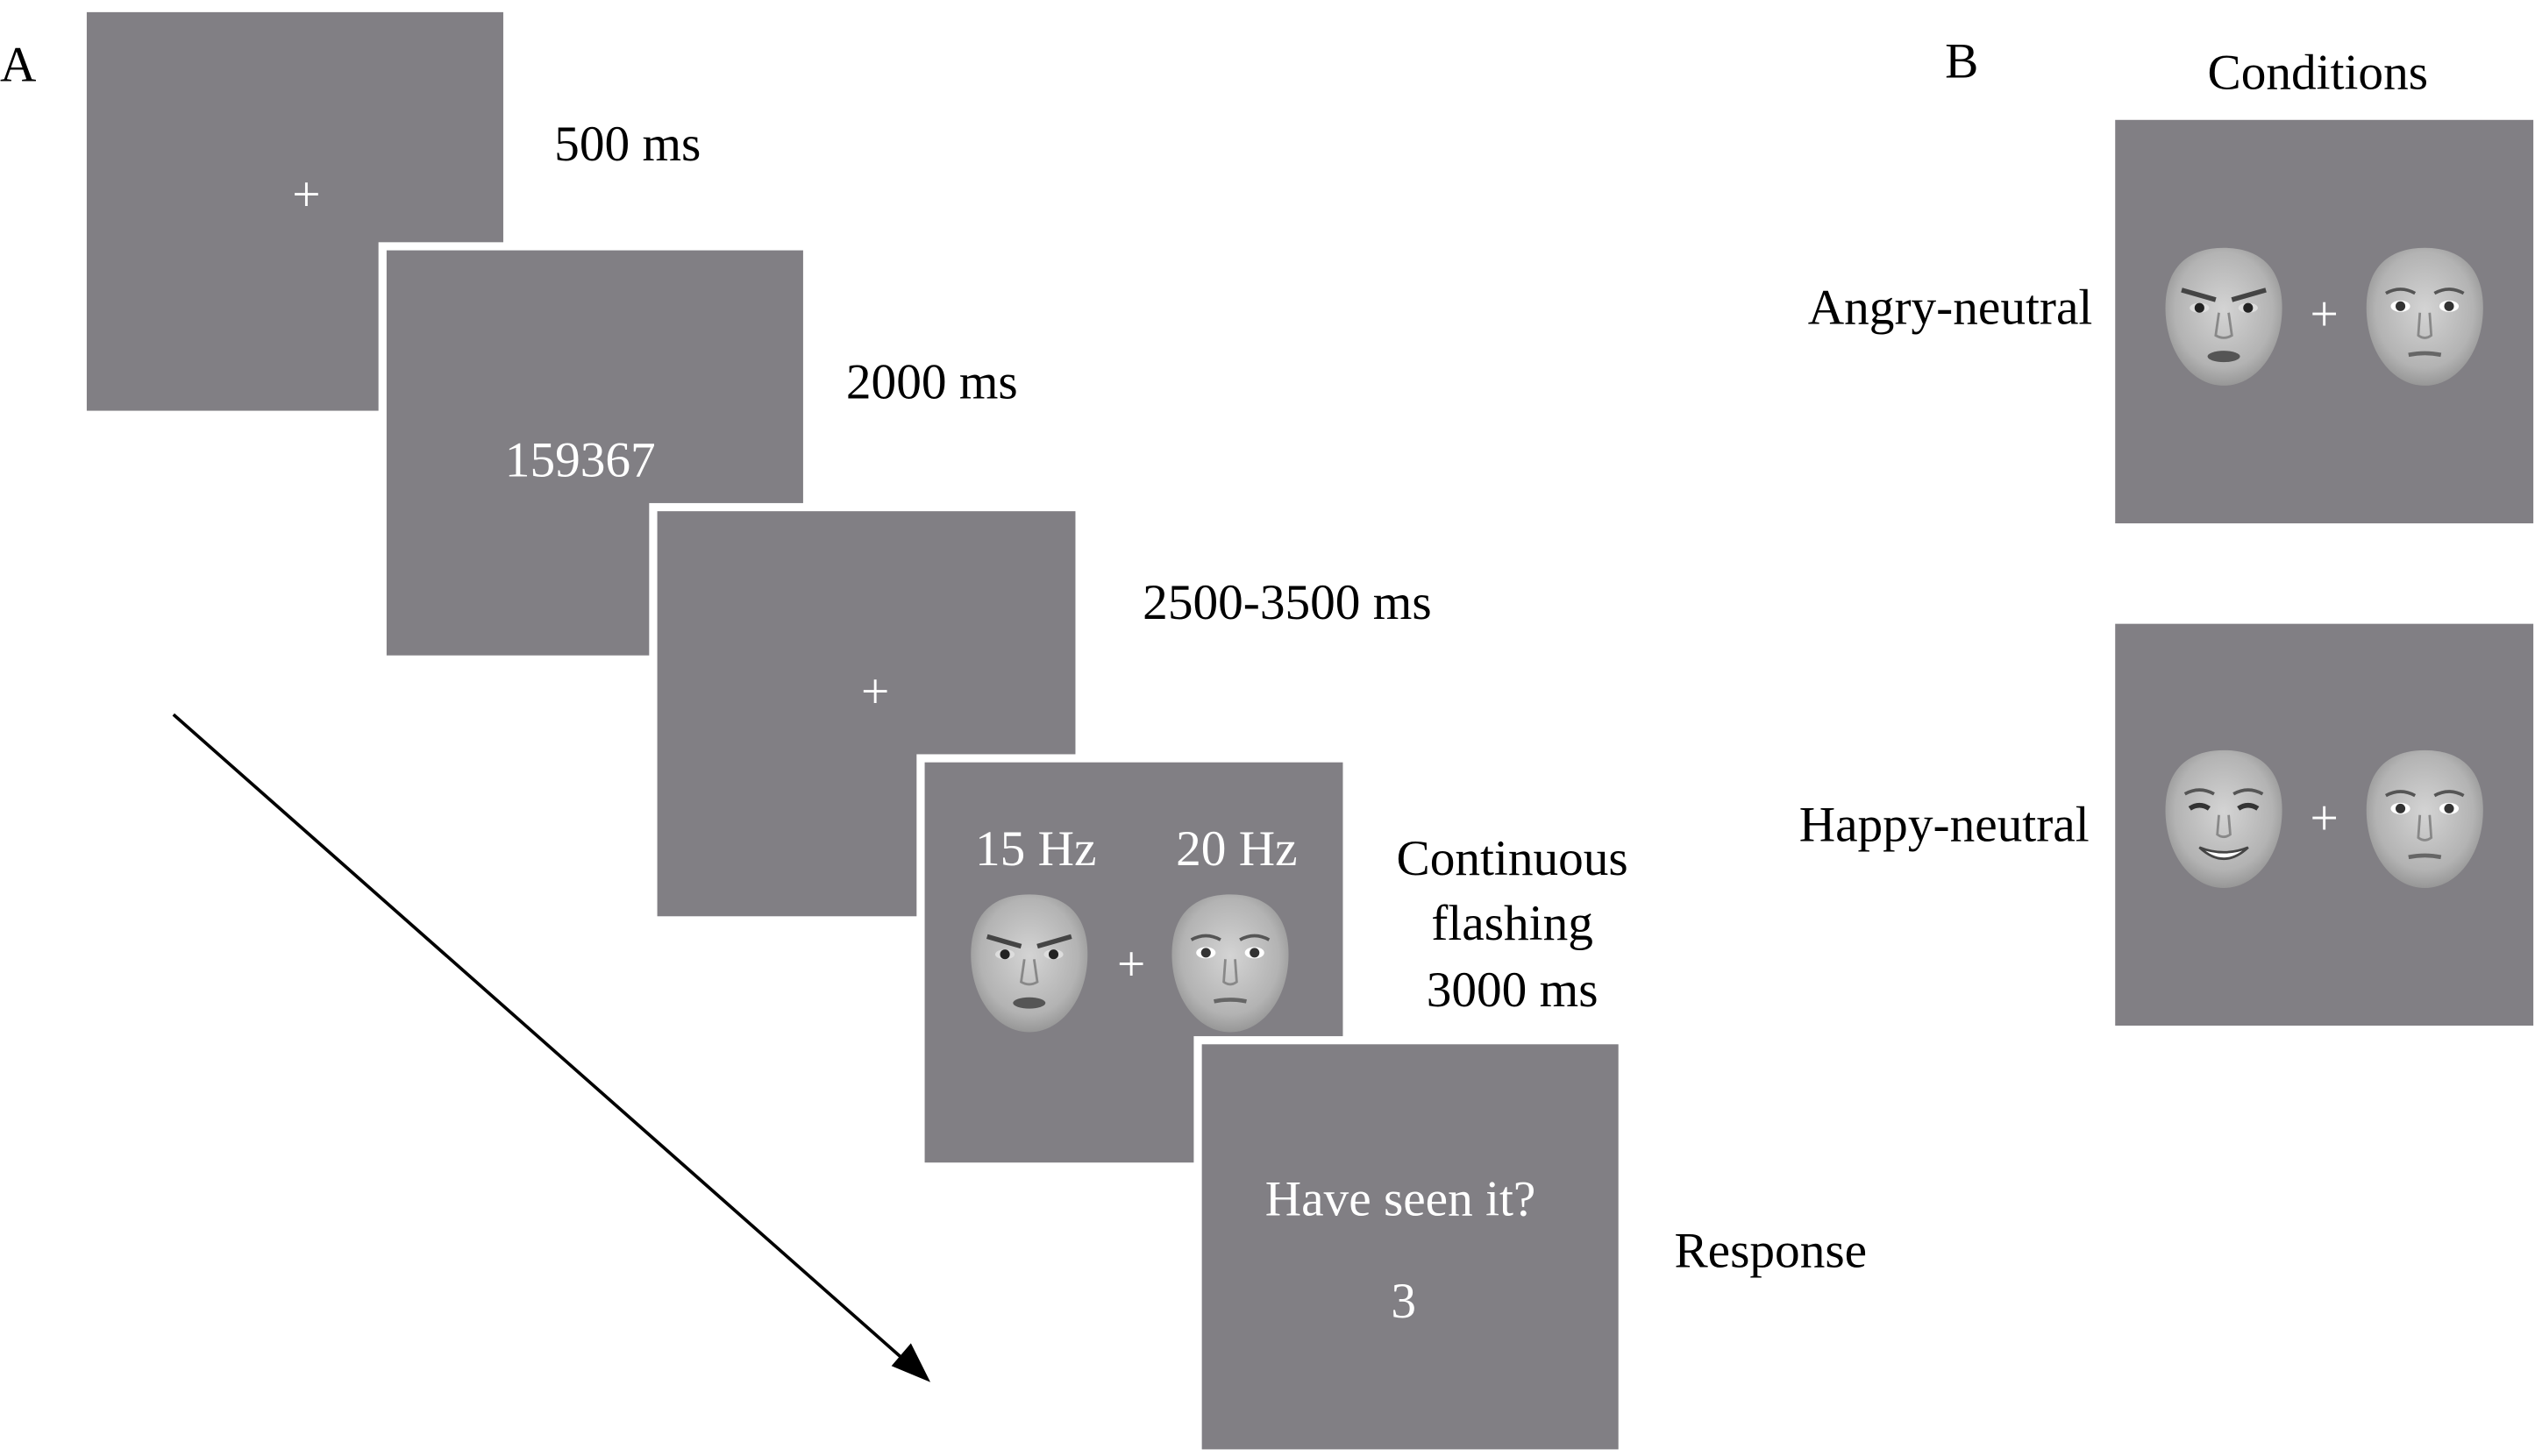  What do you see at coordinates (1770, 1250) in the screenshot?
I see `response-label: Response` at bounding box center [1770, 1250].